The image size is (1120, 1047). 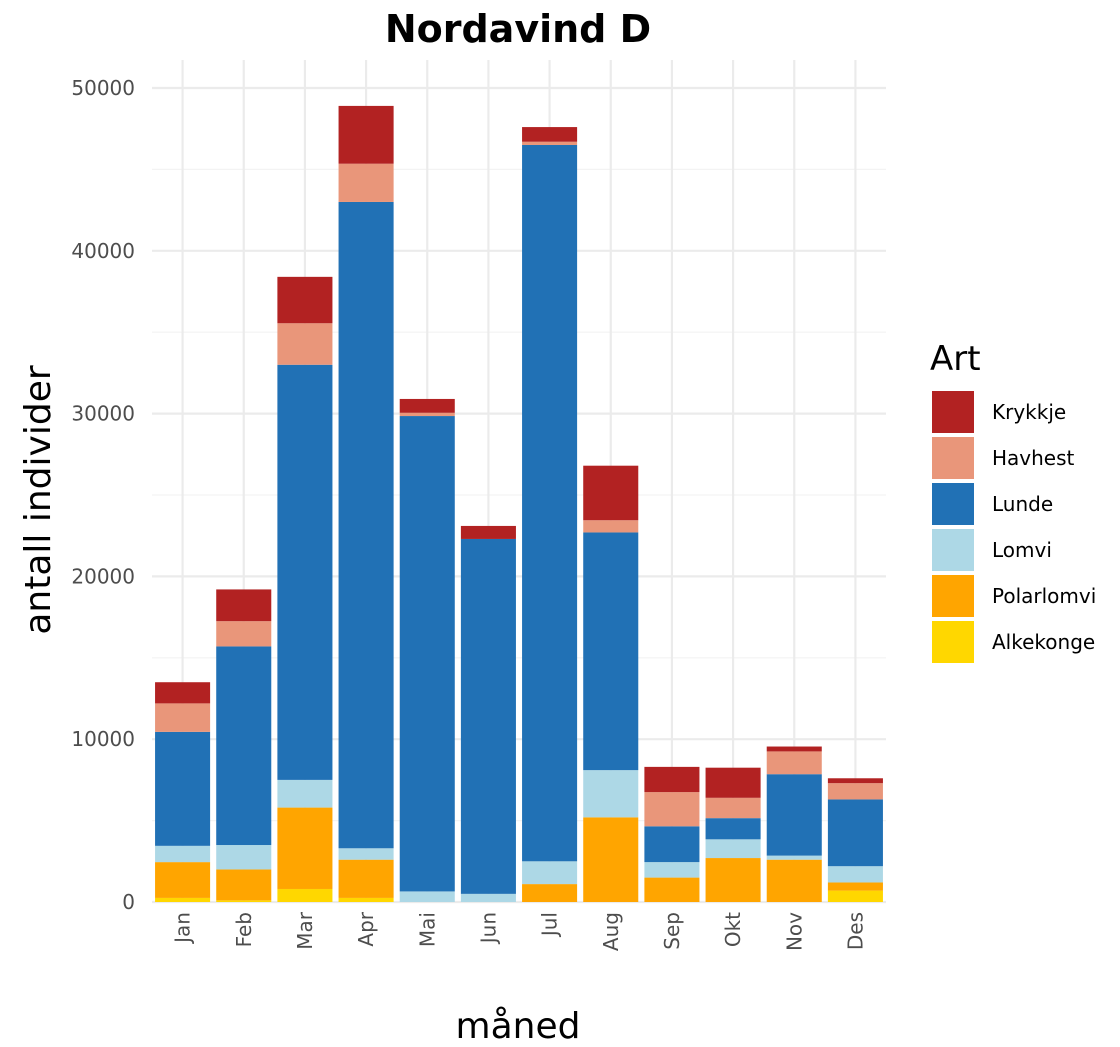 I want to click on y-tick-label: 20000, so click(x=103, y=576).